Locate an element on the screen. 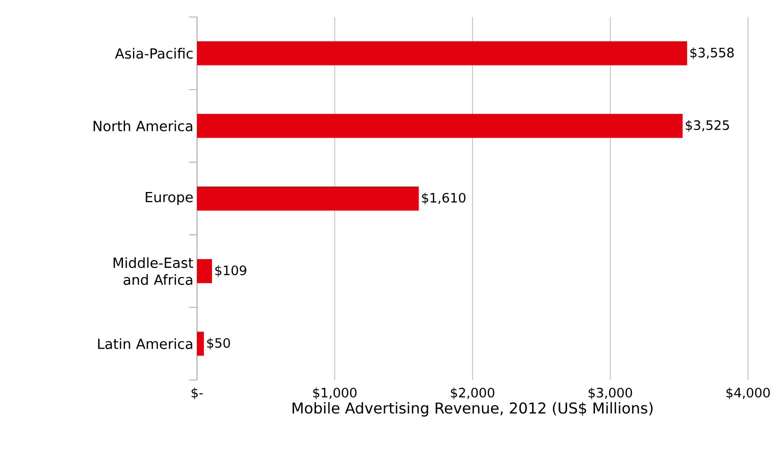 The width and height of the screenshot is (779, 457). data-label: $3,525 is located at coordinates (707, 126).